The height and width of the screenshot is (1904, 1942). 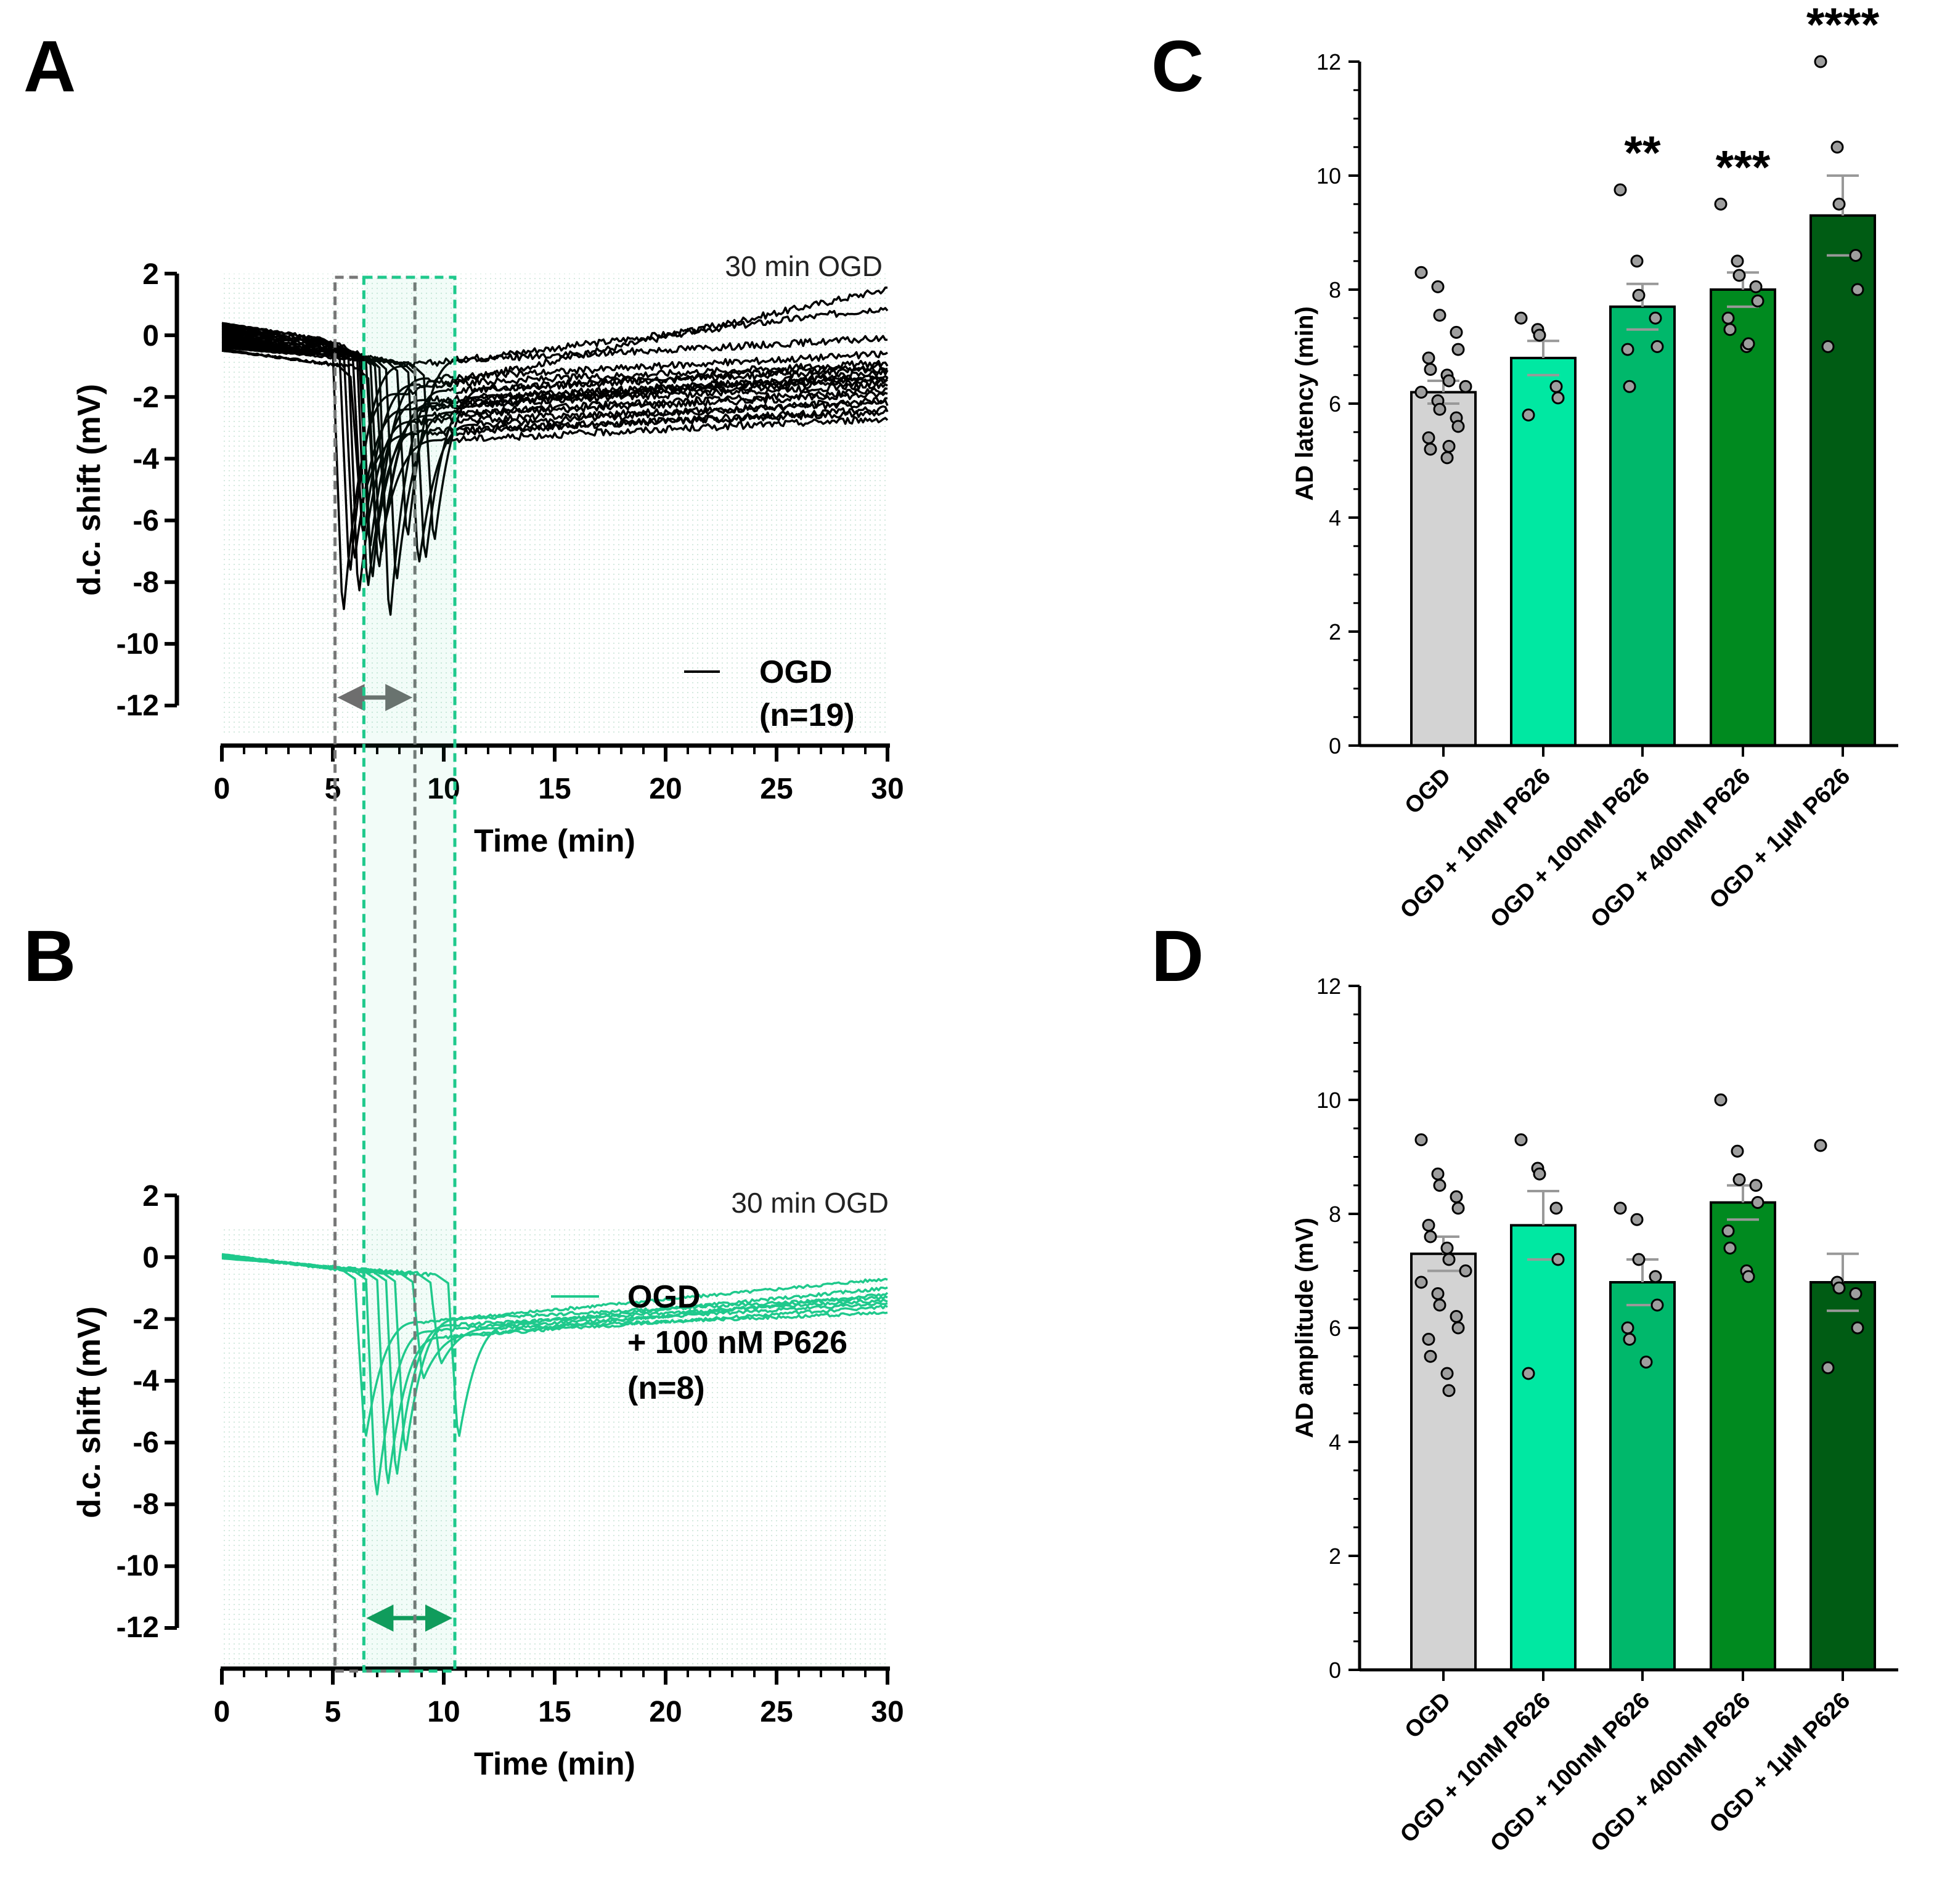 I want to click on panel-b-xtick-label-5: 5, so click(x=333, y=1712).